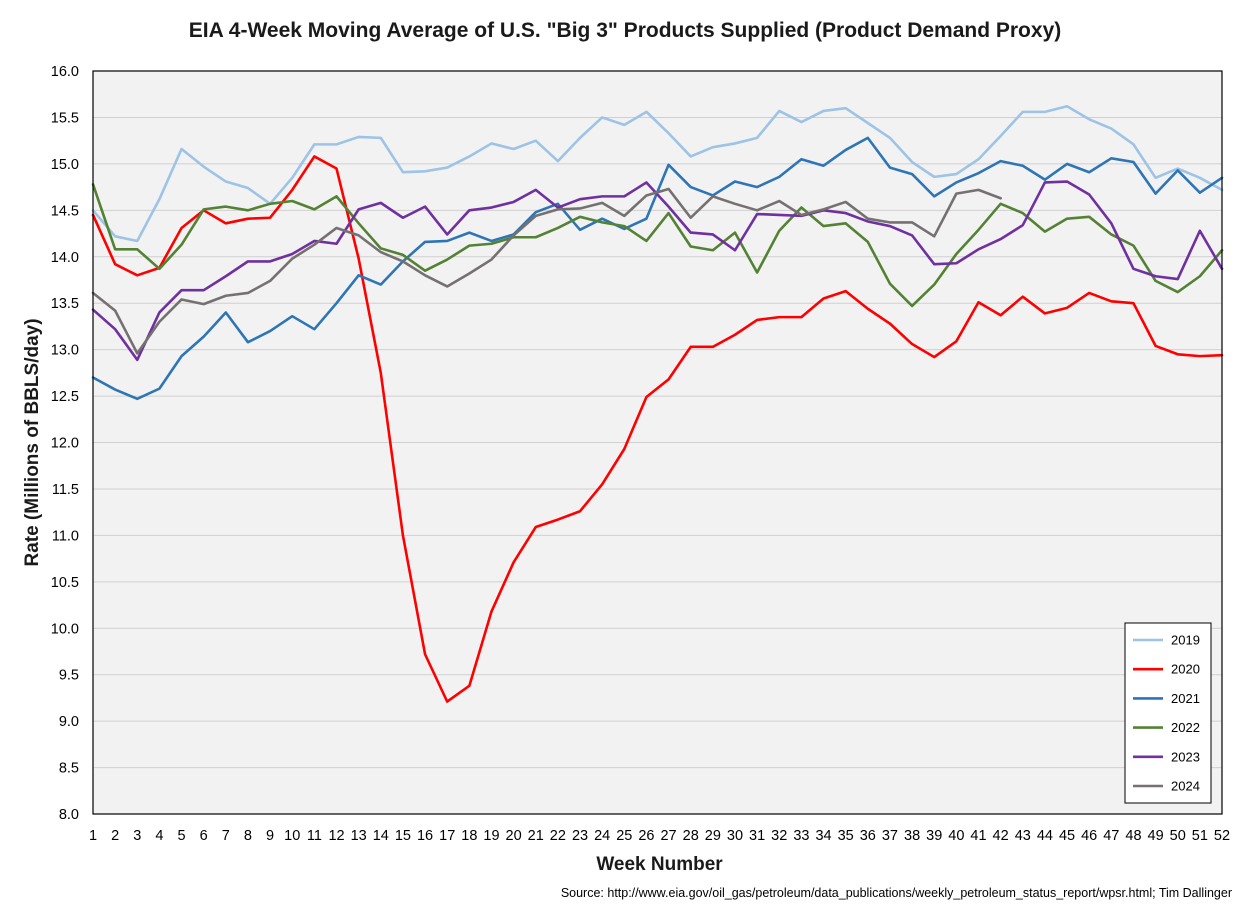  Describe the element at coordinates (65, 536) in the screenshot. I see `y-tick-label: 11.0` at that location.